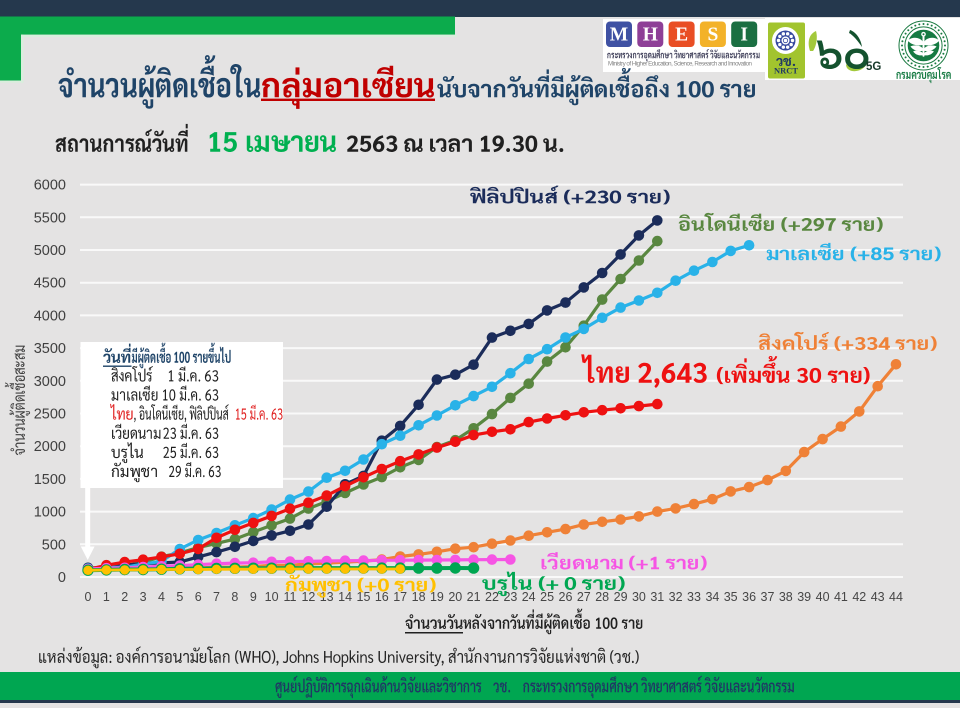 This screenshot has height=708, width=960. Describe the element at coordinates (823, 597) in the screenshot. I see `svg-text: 40` at that location.